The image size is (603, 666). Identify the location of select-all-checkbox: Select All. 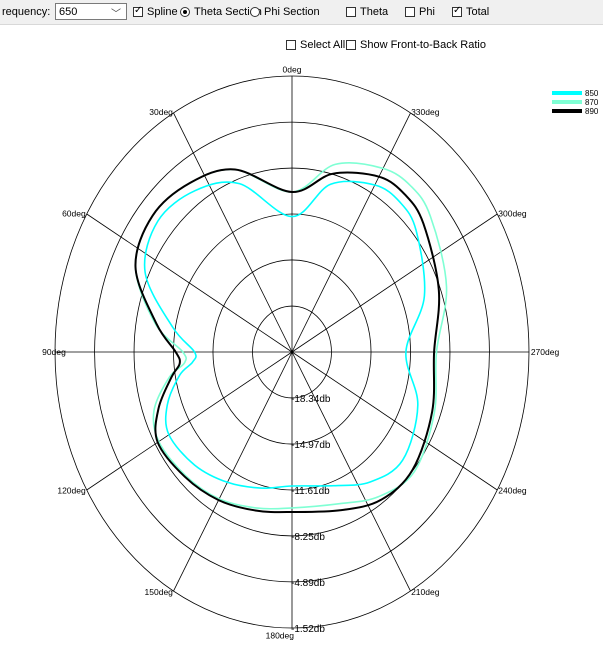
(315, 45).